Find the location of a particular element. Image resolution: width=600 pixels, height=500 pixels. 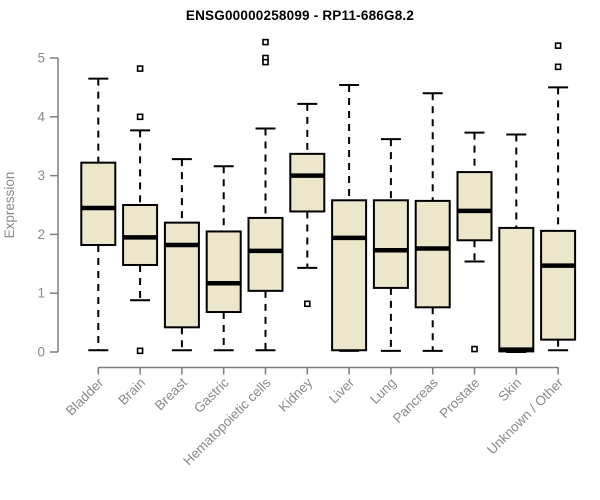

y-tick-label: 3 is located at coordinates (41, 175).